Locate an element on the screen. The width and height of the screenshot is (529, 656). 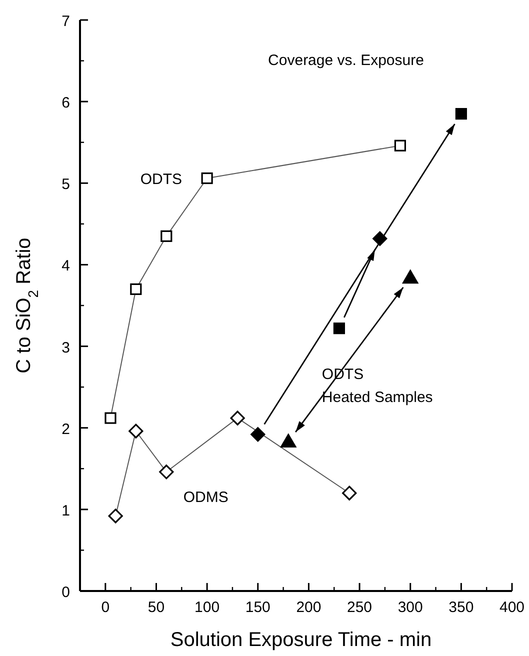
y-tick-label: 7 is located at coordinates (66, 21).